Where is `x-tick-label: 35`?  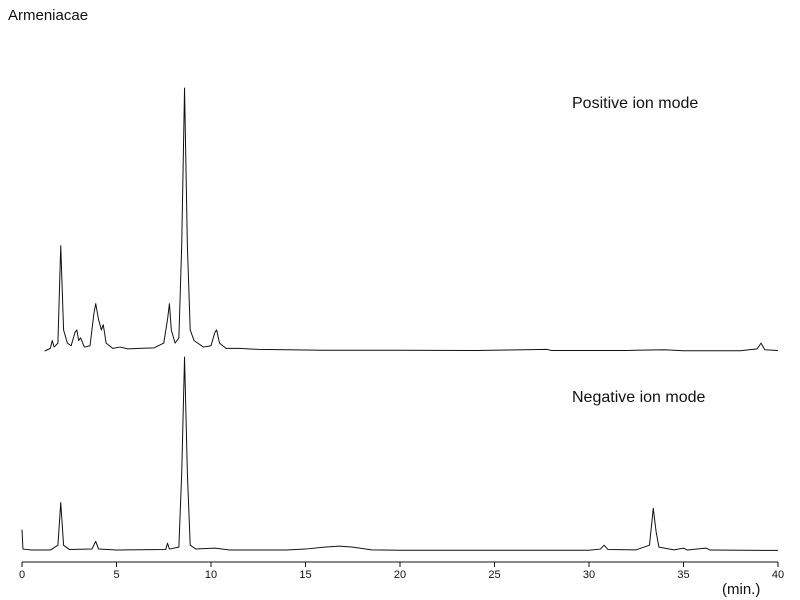 x-tick-label: 35 is located at coordinates (683, 575).